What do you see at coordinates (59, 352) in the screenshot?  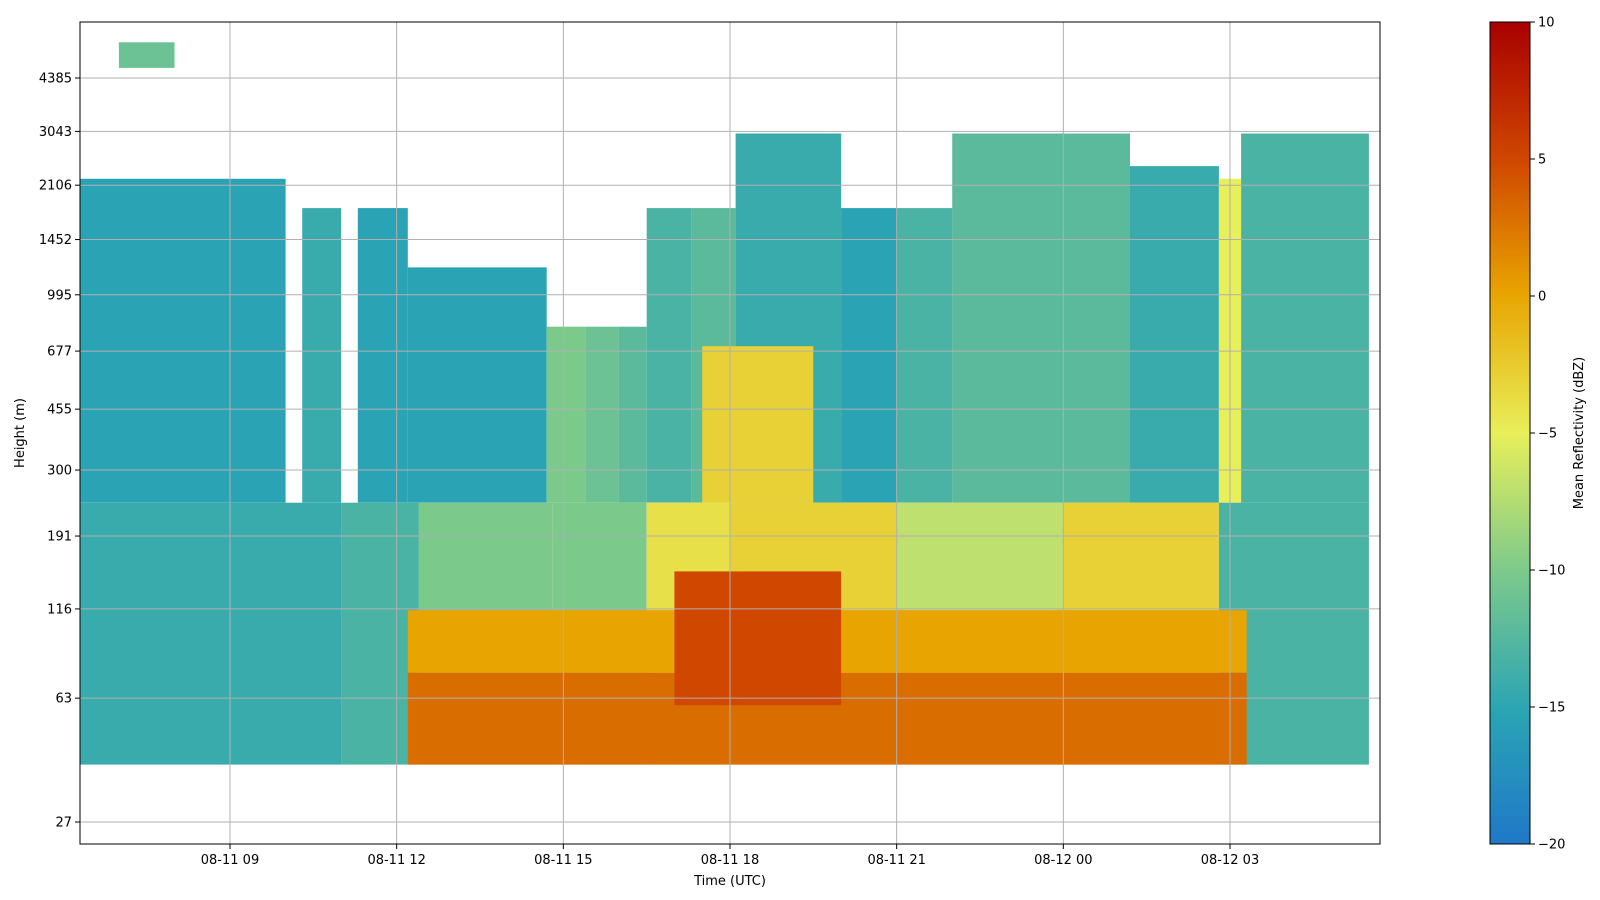 I see `y-tick-label: 677` at bounding box center [59, 352].